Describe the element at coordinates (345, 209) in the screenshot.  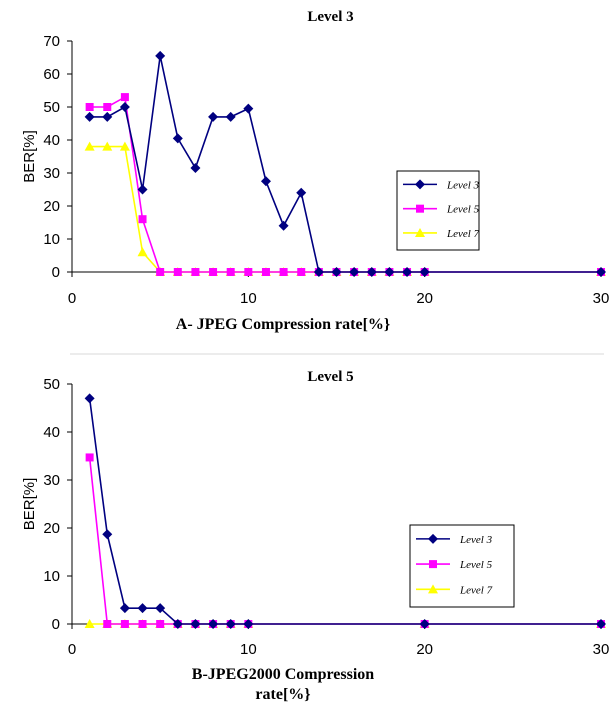
I see `series-line` at that location.